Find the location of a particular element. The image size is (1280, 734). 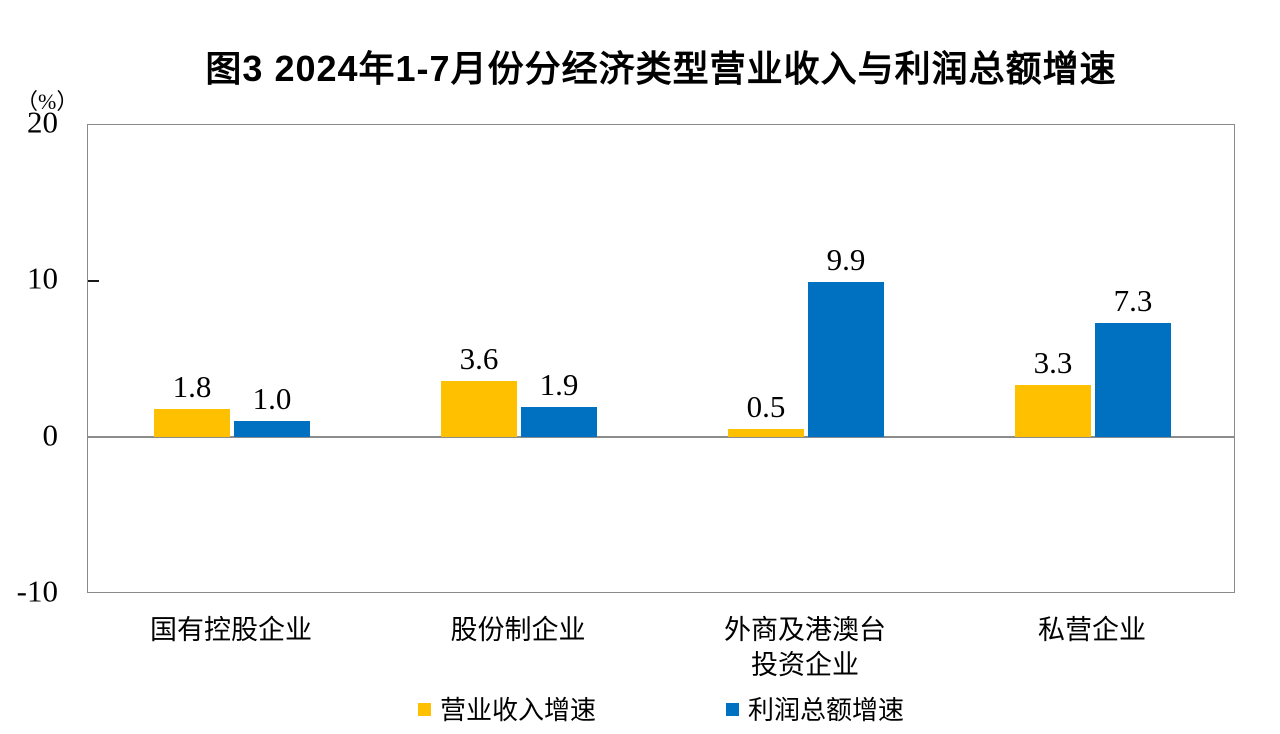

y-tick-mark is located at coordinates (93, 281).